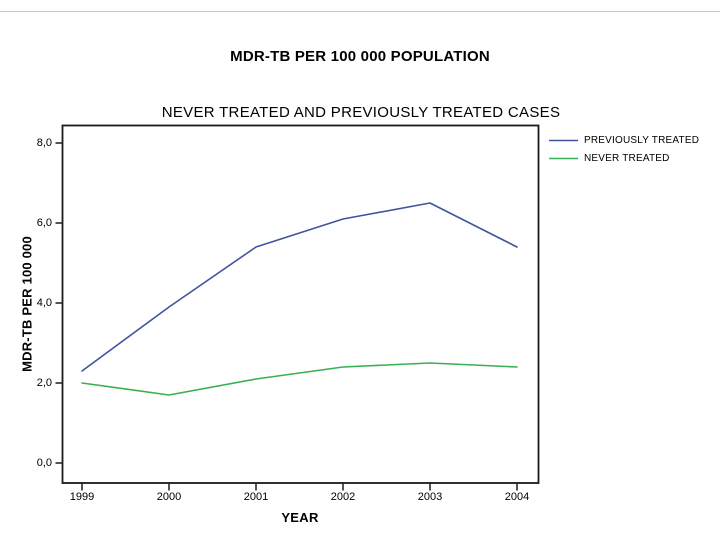  Describe the element at coordinates (360, 56) in the screenshot. I see `chart-title: MDR-TB PER 100 000 POPULATION` at that location.